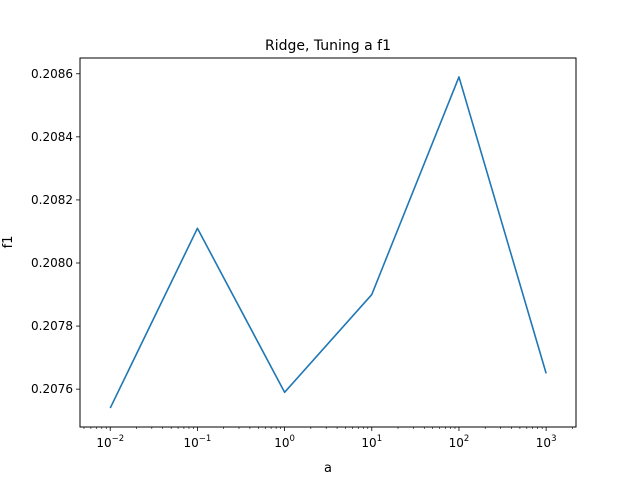 Image resolution: width=640 pixels, height=480 pixels. Describe the element at coordinates (52, 74) in the screenshot. I see `y-tick-label: 0.2086` at that location.